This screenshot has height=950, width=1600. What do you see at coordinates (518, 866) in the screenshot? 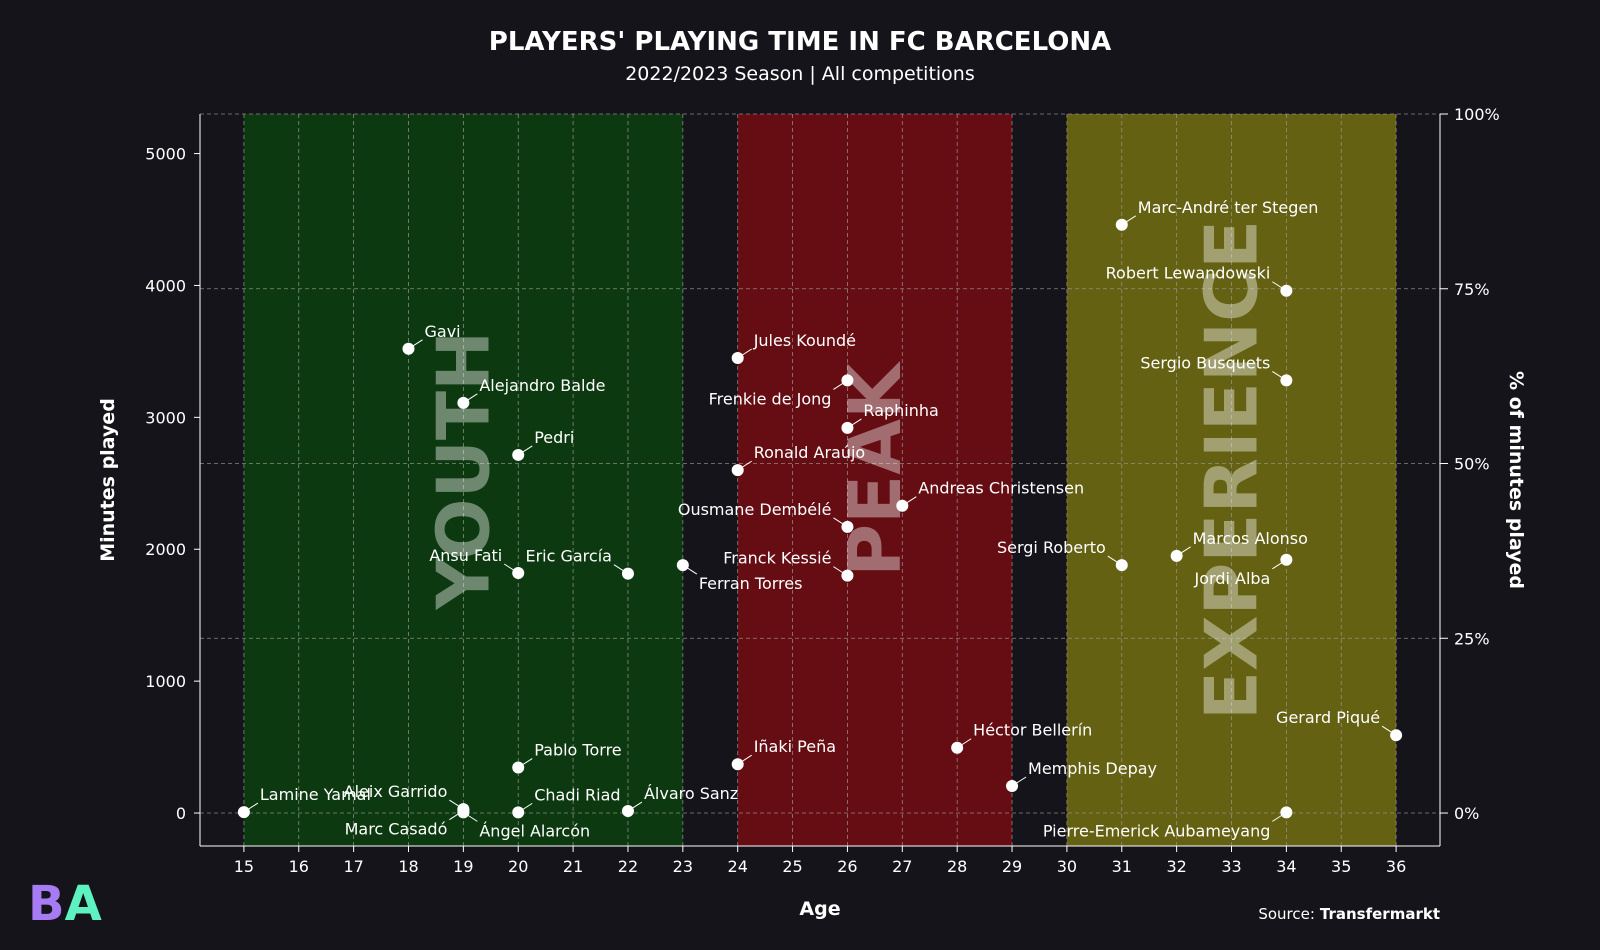
I see `x-tick-label: 20` at bounding box center [518, 866].